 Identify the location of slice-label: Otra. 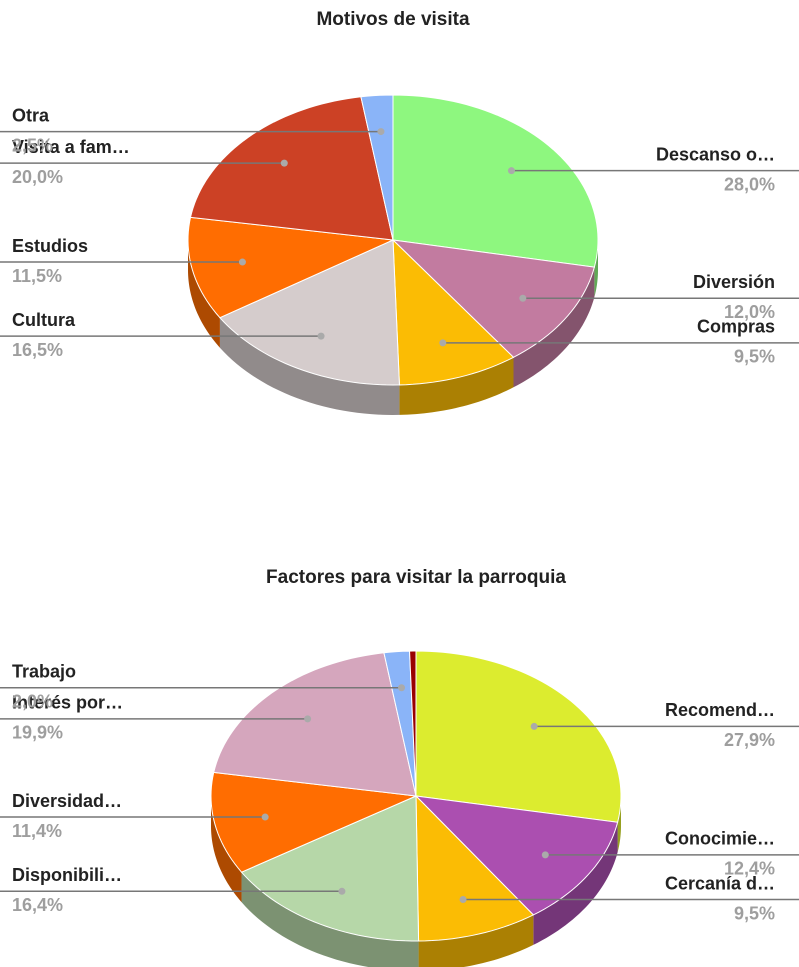
(31, 115).